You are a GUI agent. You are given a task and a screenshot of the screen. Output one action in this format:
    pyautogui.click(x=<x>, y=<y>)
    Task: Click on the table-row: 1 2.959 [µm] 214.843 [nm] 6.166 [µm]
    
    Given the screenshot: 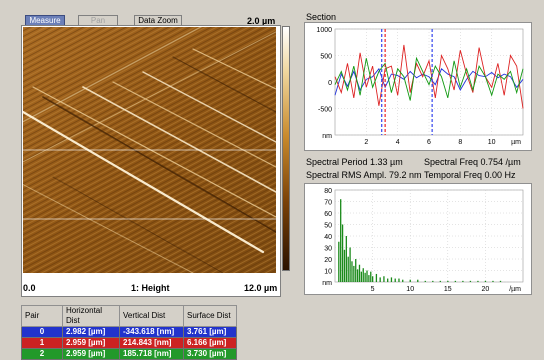 What is the action you would take?
    pyautogui.click(x=129, y=343)
    